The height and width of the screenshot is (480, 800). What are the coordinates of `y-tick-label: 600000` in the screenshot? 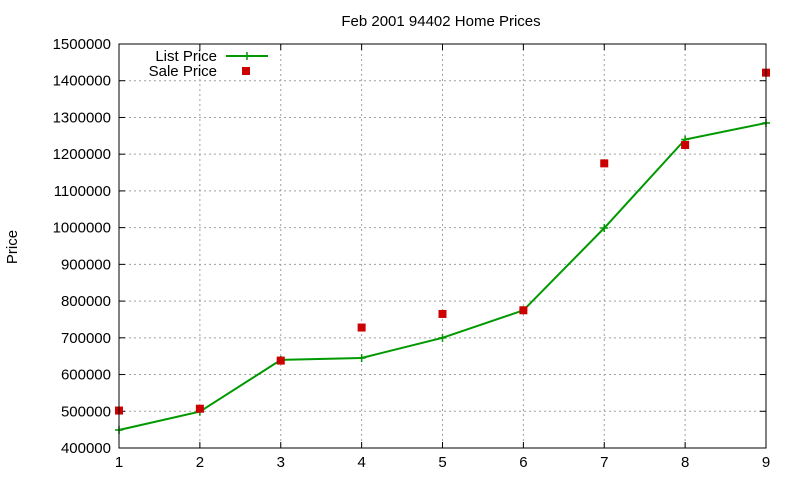 It's located at (86, 375).